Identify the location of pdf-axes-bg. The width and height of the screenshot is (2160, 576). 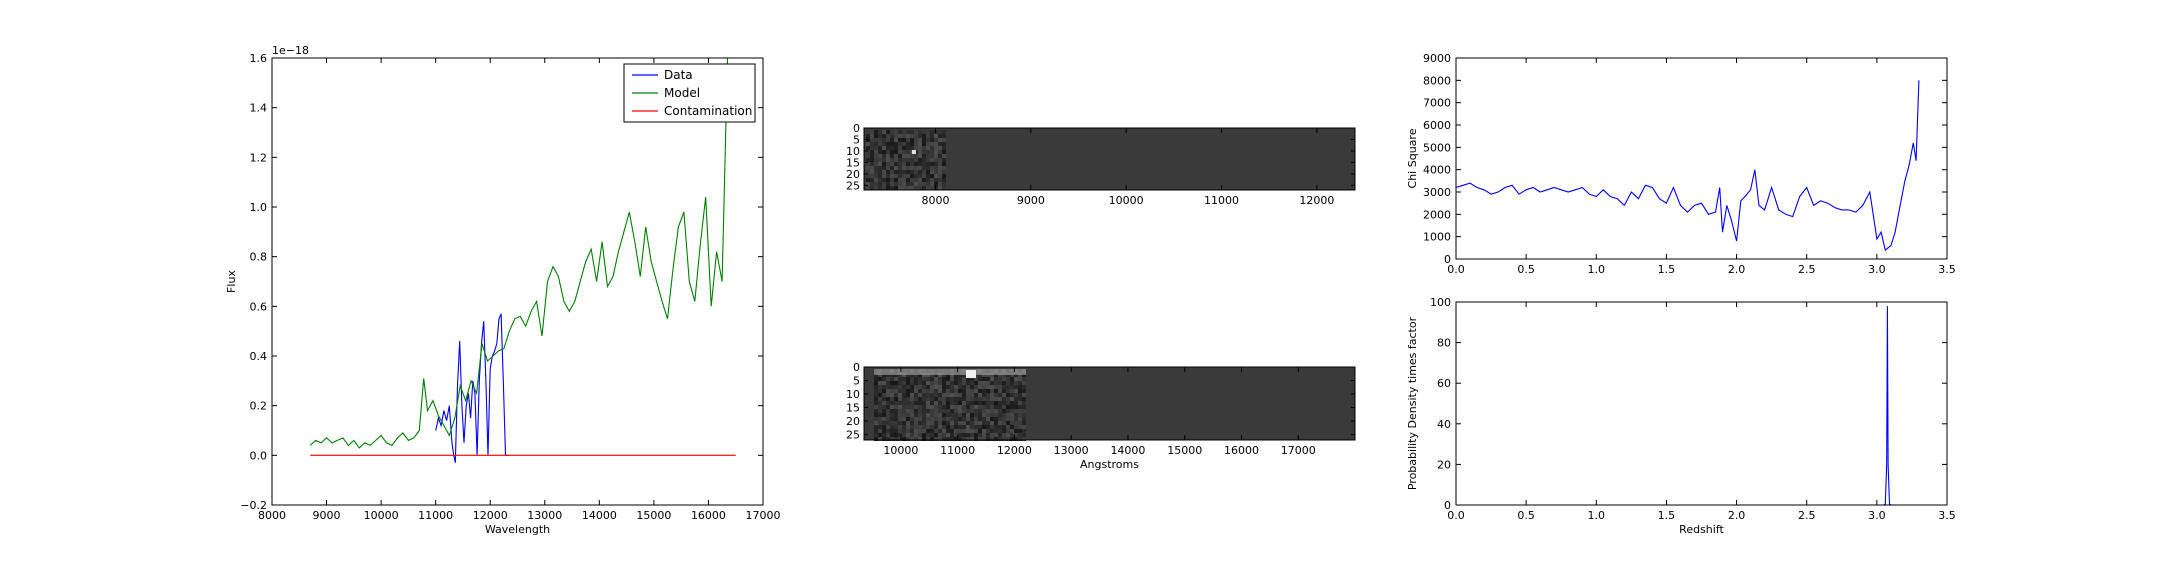
(1701, 403).